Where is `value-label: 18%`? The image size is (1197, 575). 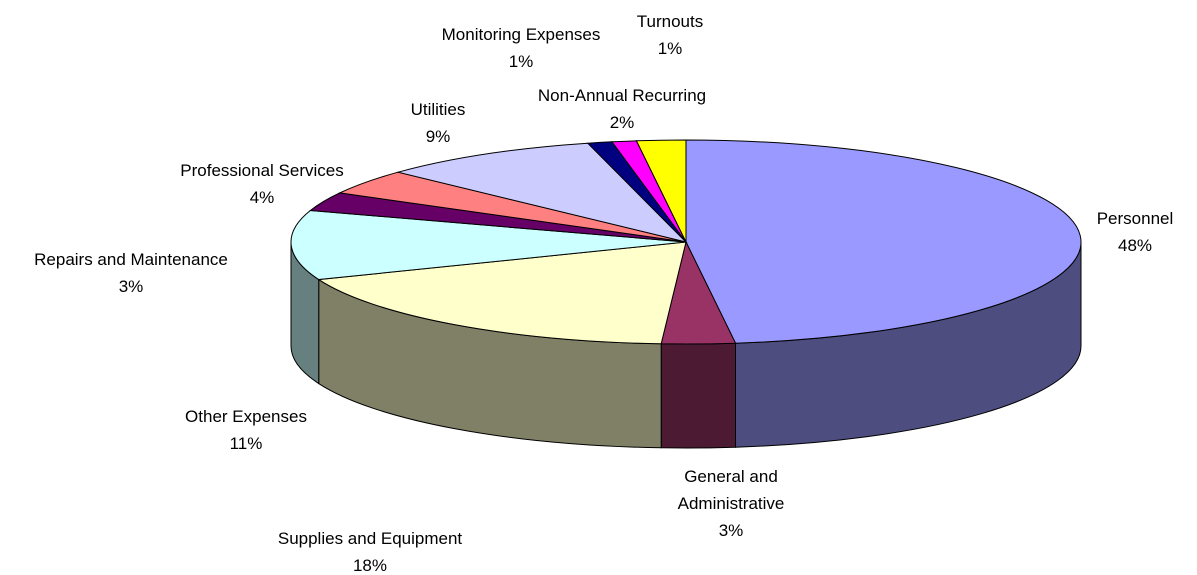 value-label: 18% is located at coordinates (370, 565).